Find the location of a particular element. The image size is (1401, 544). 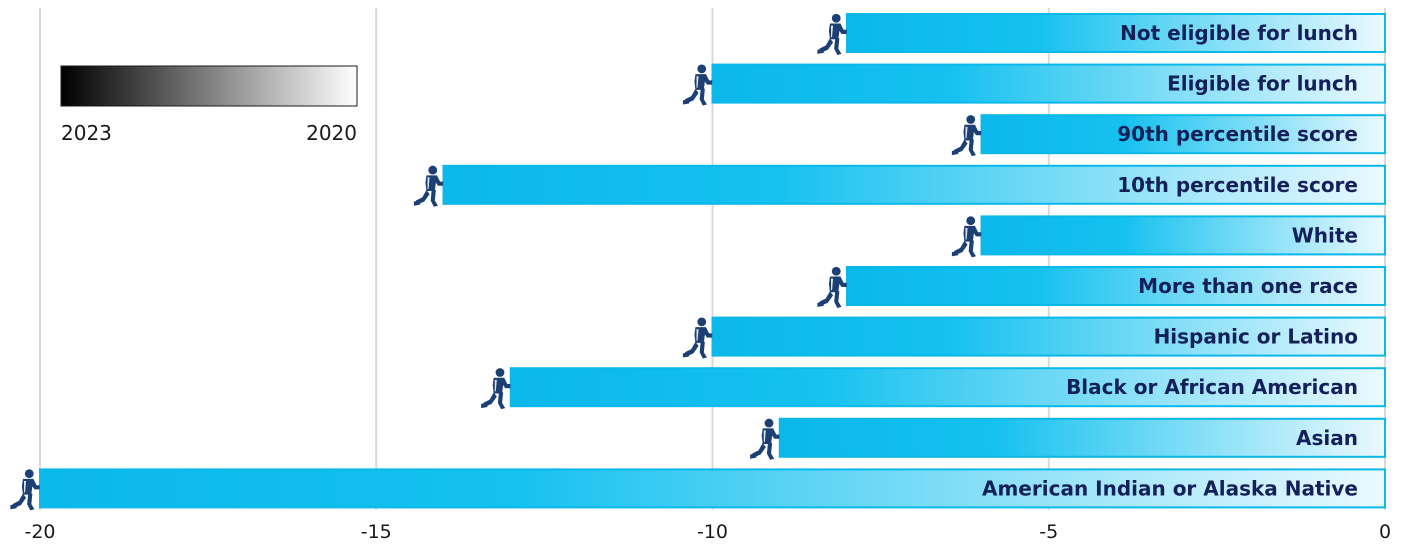

x-axis: -20 -15 -10 -5 0 is located at coordinates (707, 532).